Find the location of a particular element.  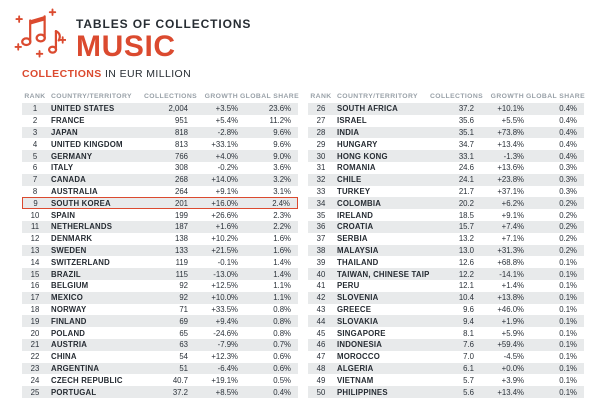

cell-rank: 21 is located at coordinates (35, 344).